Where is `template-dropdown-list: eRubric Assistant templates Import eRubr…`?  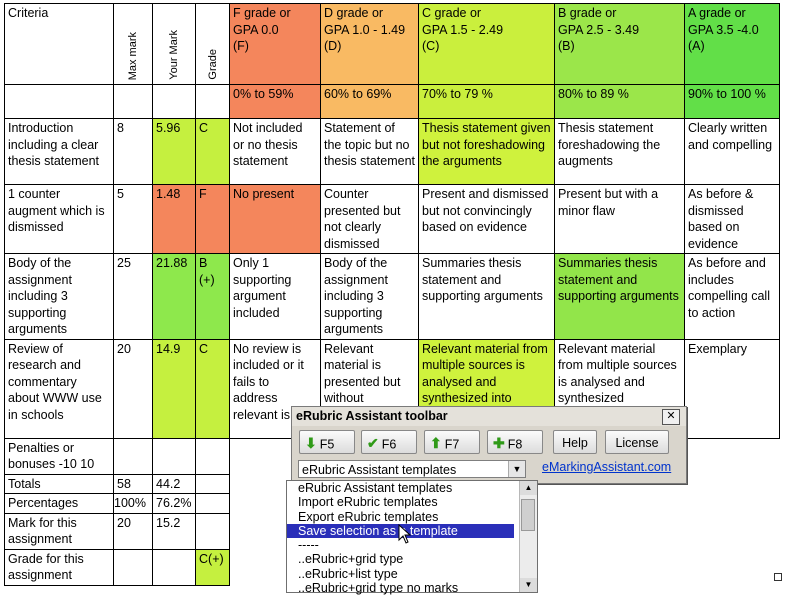
template-dropdown-list: eRubric Assistant templates Import eRubr… is located at coordinates (412, 538).